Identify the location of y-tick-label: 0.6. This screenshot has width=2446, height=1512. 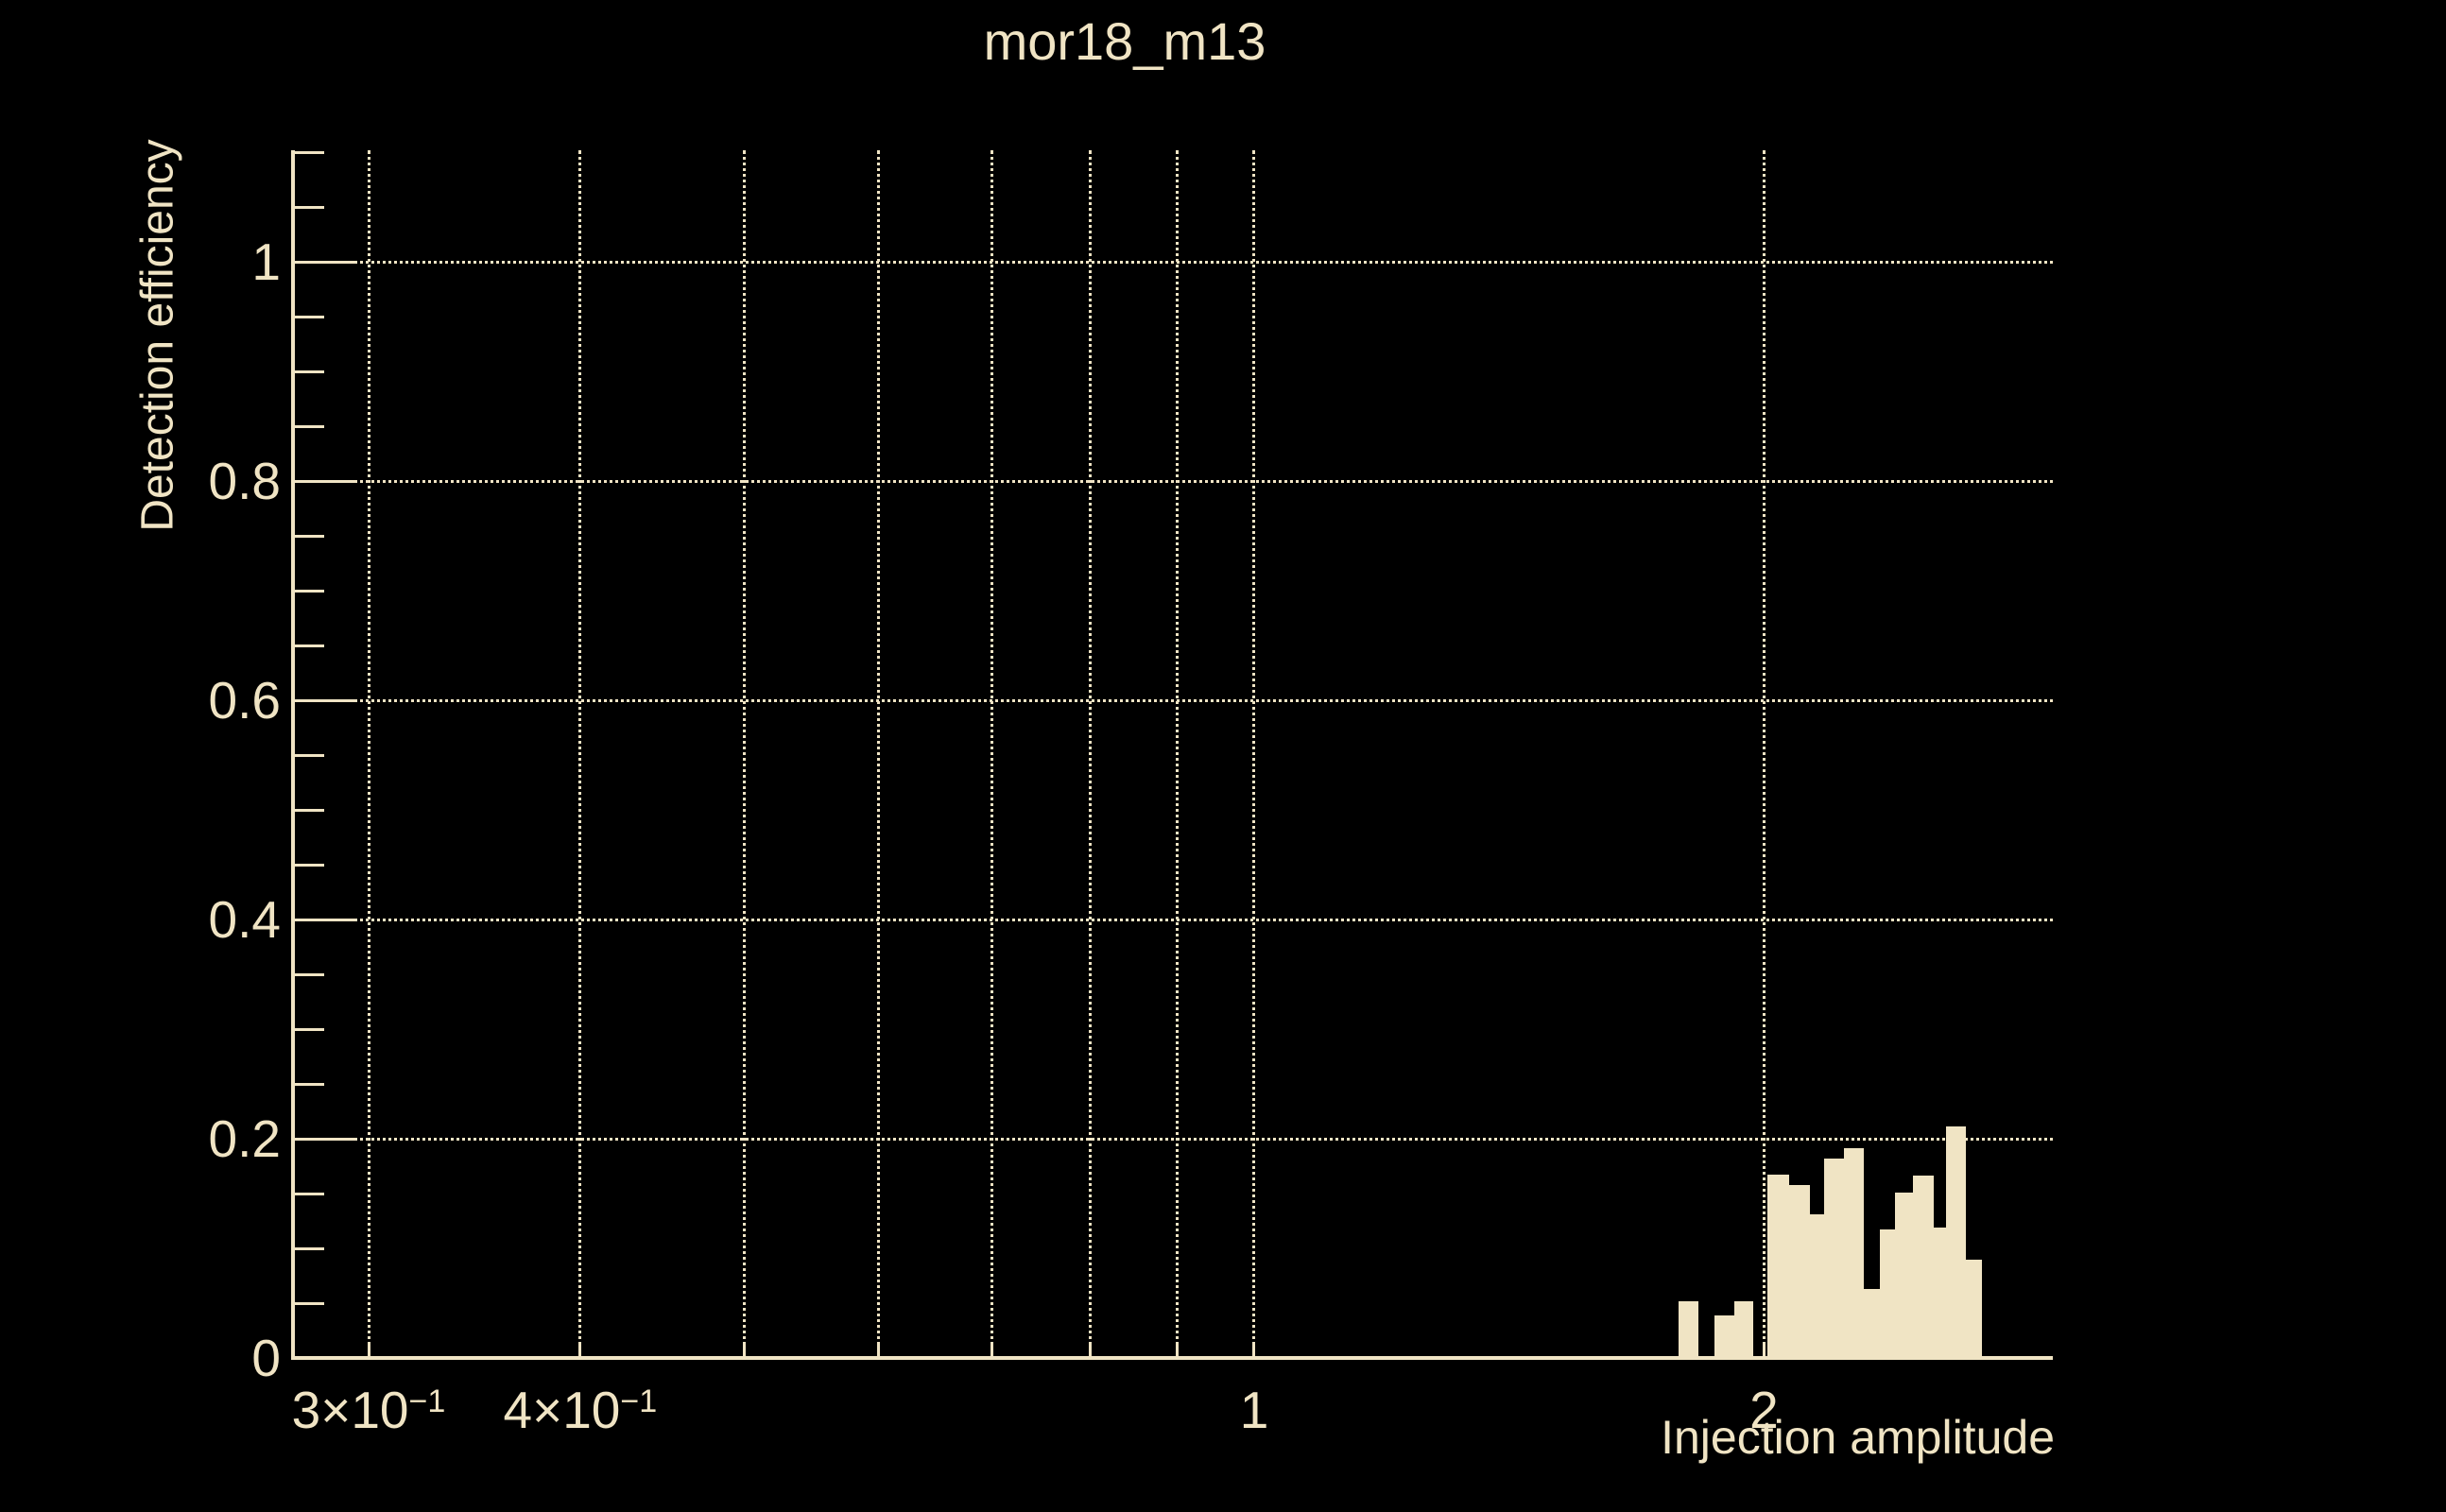
(245, 700).